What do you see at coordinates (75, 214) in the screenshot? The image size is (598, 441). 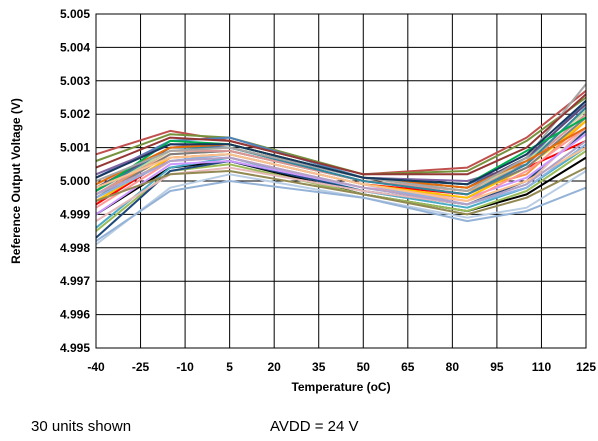 I see `y-tick-label-6: 4.999` at bounding box center [75, 214].